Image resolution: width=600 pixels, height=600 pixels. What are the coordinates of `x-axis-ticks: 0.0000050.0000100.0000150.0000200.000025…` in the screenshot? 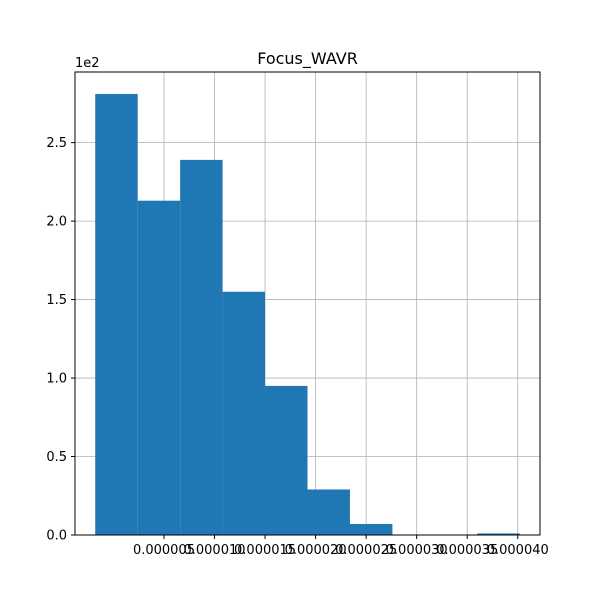 It's located at (341, 546).